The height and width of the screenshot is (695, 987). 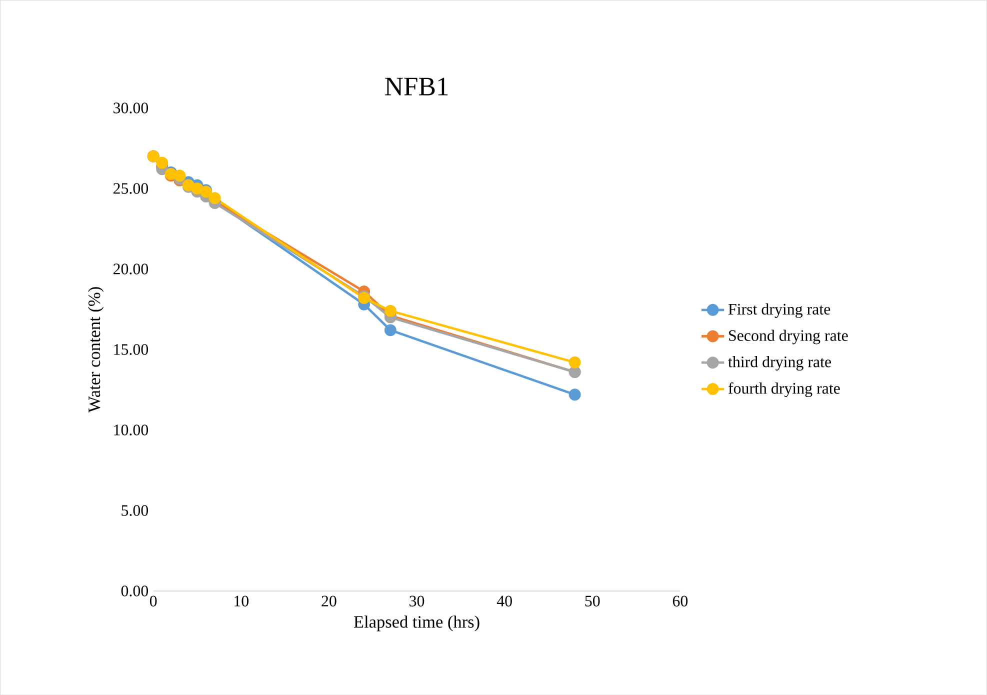 What do you see at coordinates (135, 510) in the screenshot?
I see `y-tick-label: 5.00` at bounding box center [135, 510].